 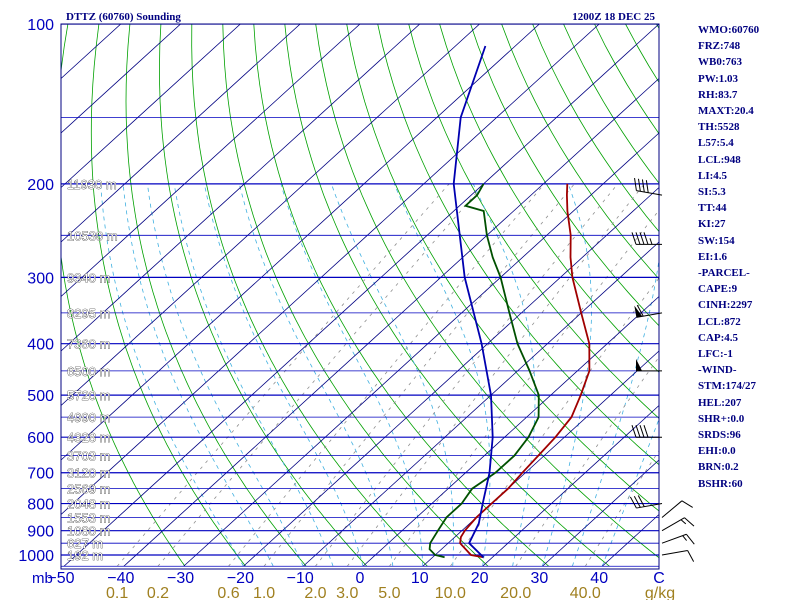 I want to click on index-item: MAXT:20.4, so click(x=726, y=111).